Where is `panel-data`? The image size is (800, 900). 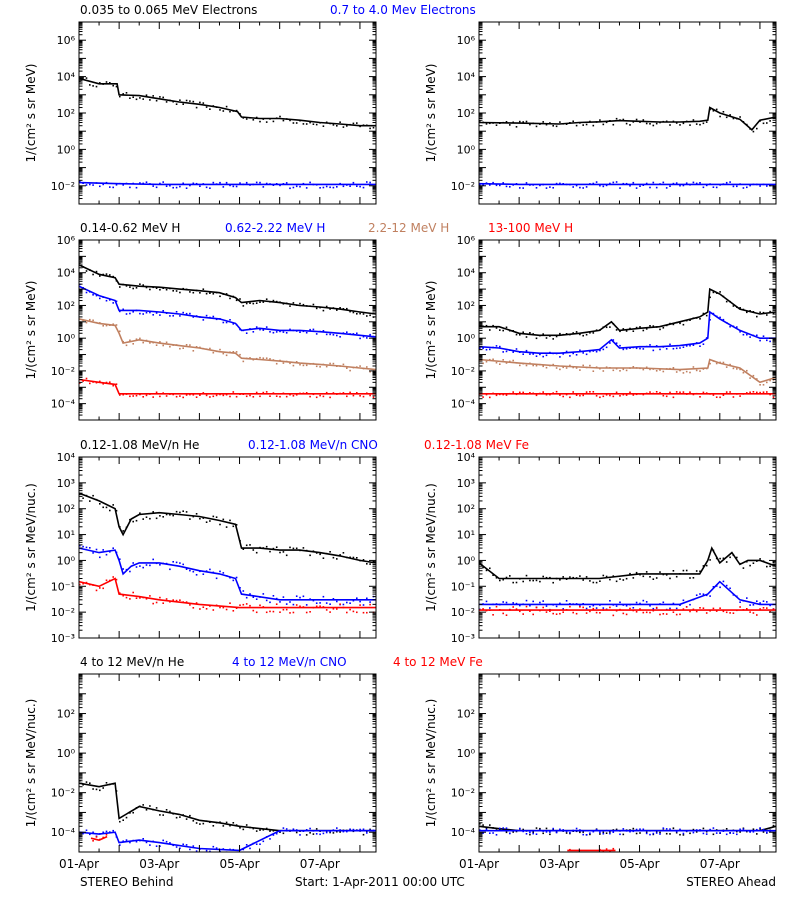
panel-data is located at coordinates (227, 816).